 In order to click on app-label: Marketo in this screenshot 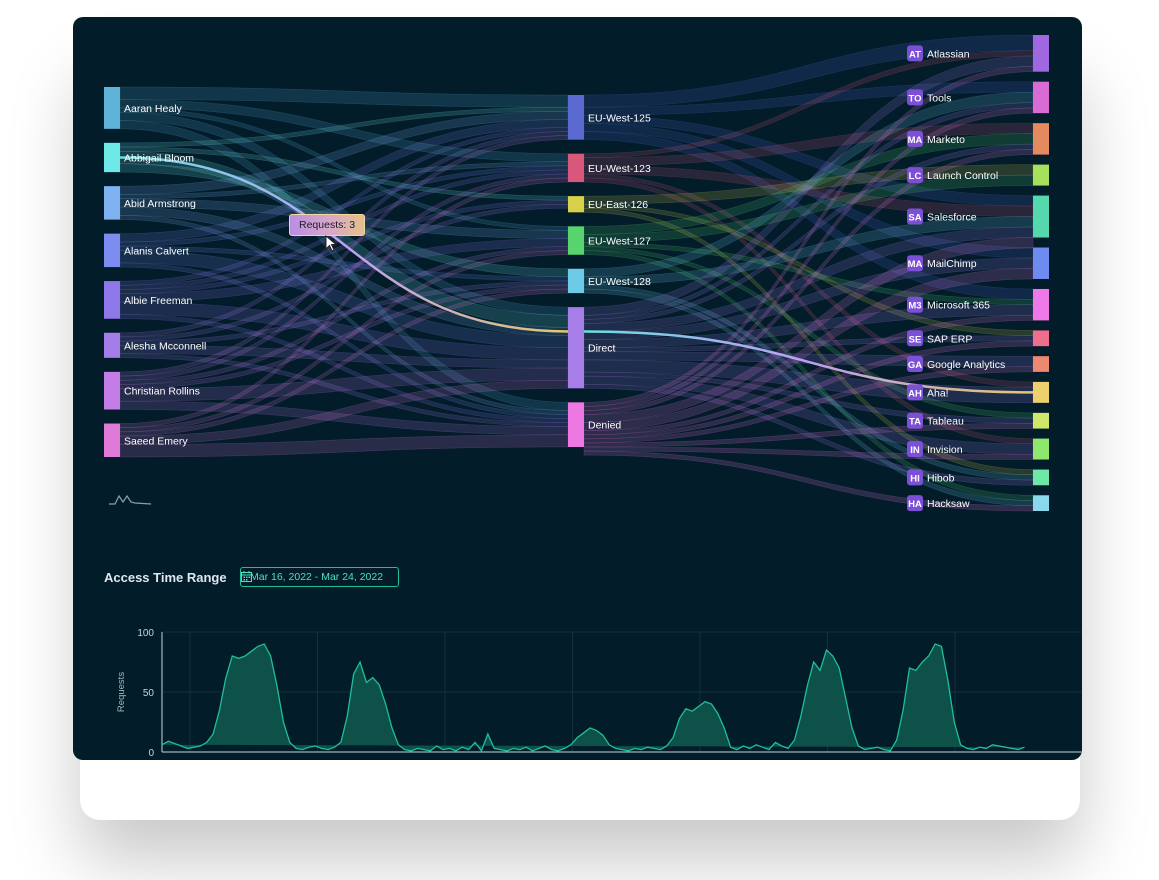, I will do `click(946, 140)`.